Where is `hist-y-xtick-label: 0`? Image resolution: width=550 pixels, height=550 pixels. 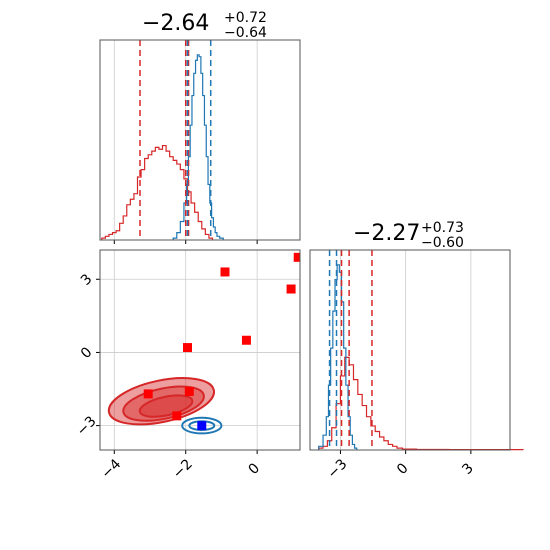 hist-y-xtick-label: 0 is located at coordinates (403, 469).